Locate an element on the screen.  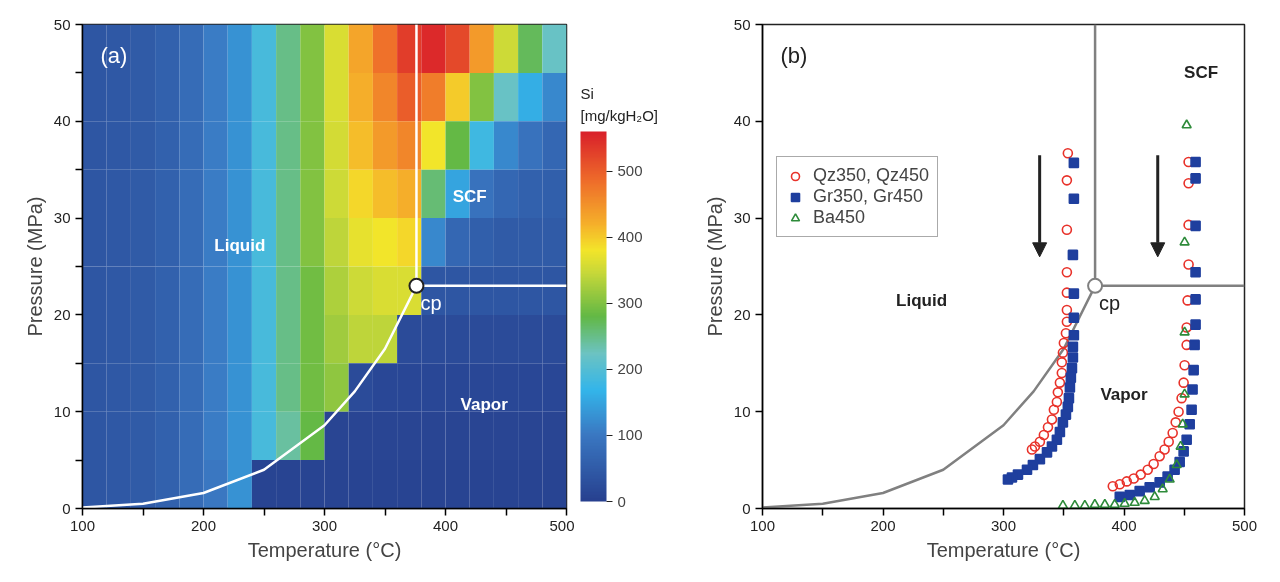
legend-label: Gr350, Gr450 is located at coordinates (868, 196).